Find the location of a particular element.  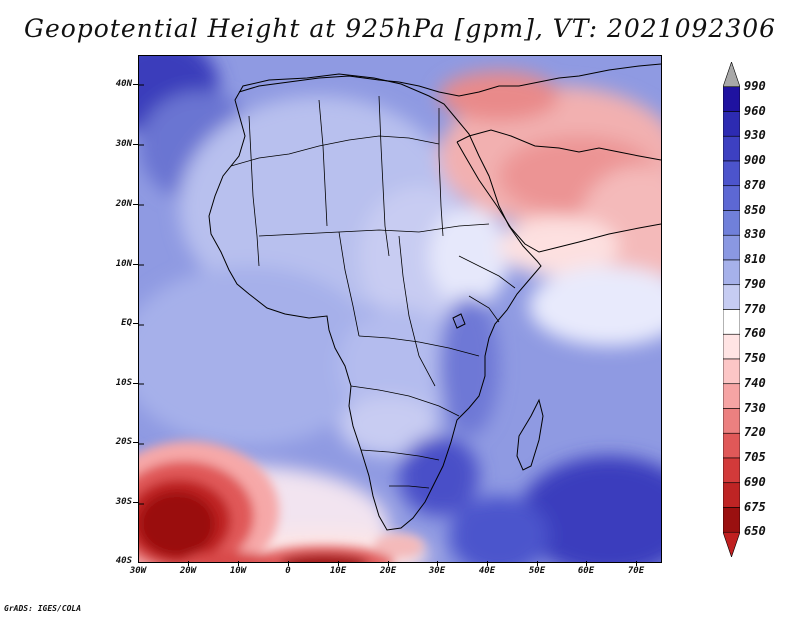

colorbar-level-label: 830 is located at coordinates (755, 234).